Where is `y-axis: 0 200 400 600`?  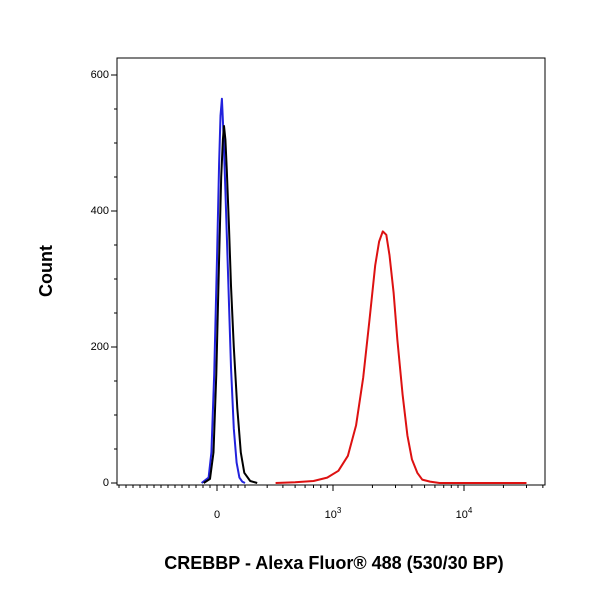
y-axis: 0 200 400 600 is located at coordinates (104, 279).